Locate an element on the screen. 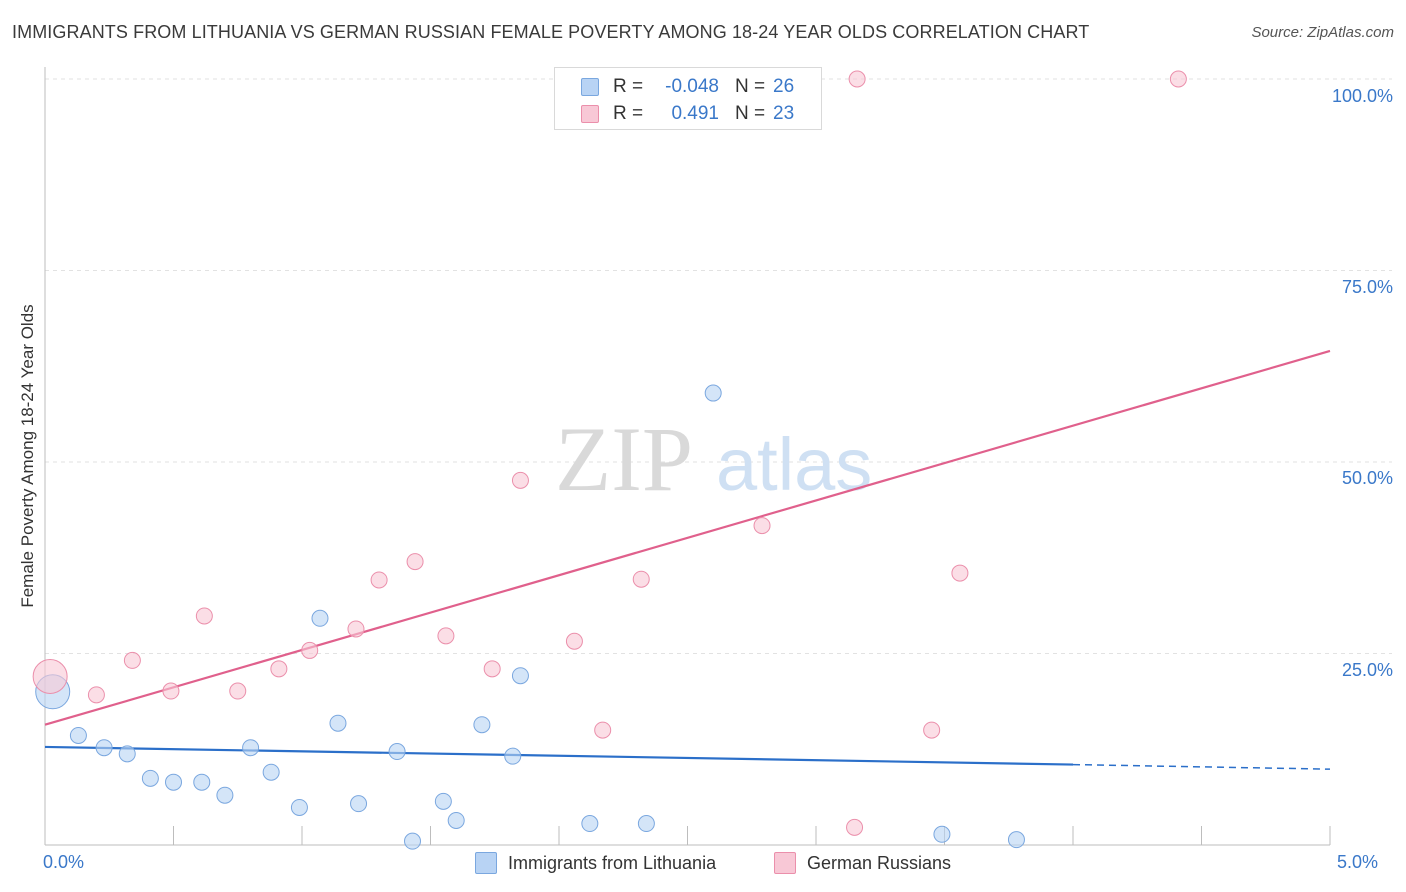 The image size is (1406, 892). series-legend-label: German Russians is located at coordinates (879, 863).